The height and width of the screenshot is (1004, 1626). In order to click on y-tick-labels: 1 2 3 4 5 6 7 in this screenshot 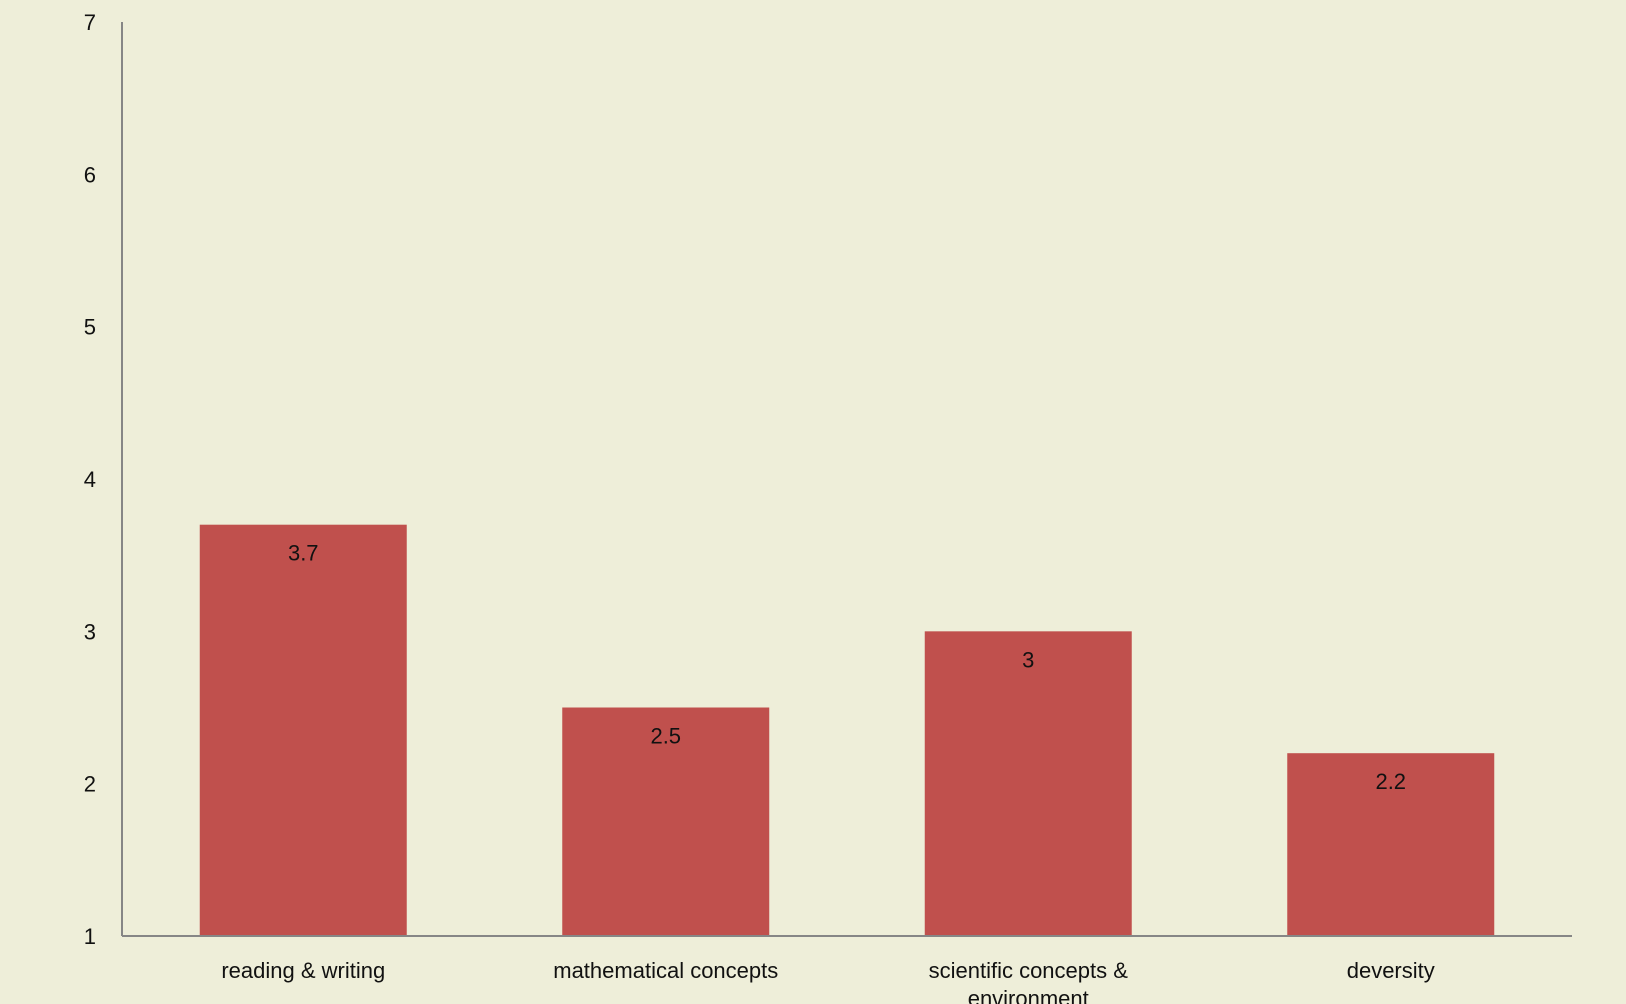, I will do `click(90, 479)`.